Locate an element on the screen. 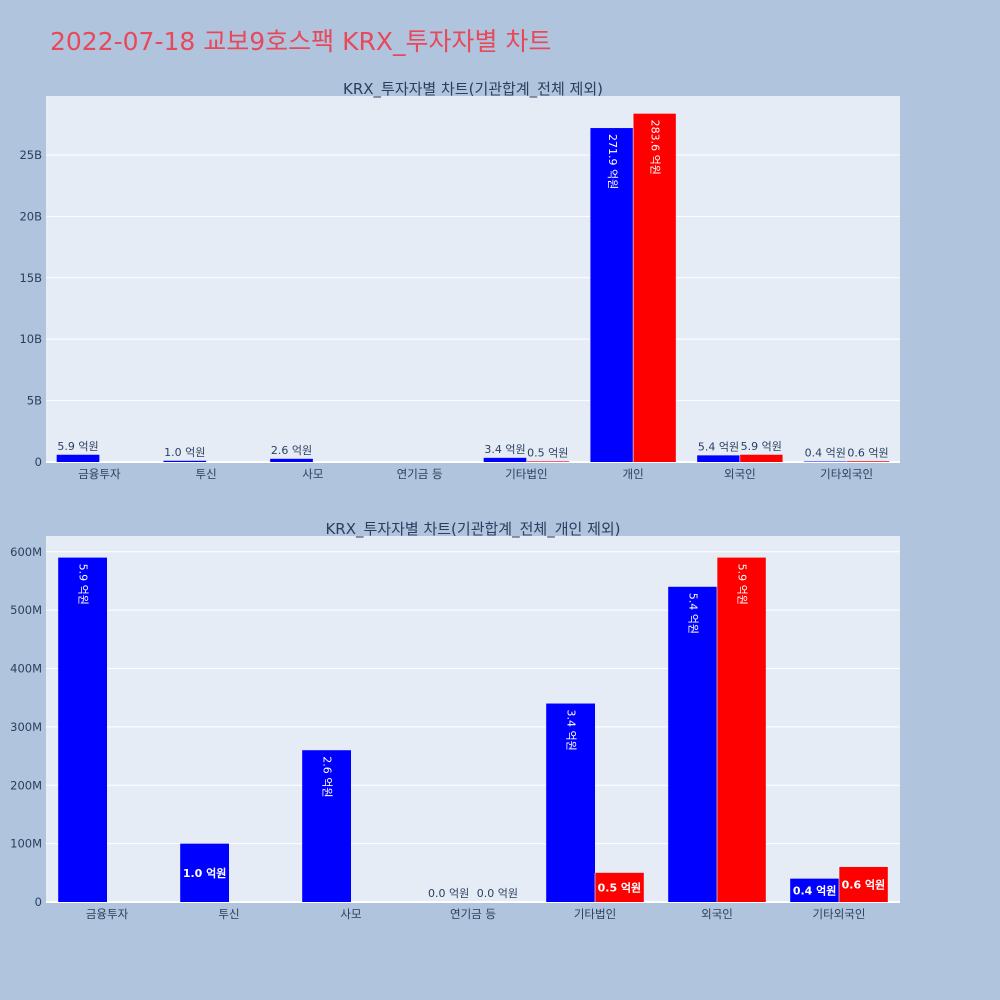 The image size is (1000, 1000). y-axis-ticks: 0 100M 200M 300M 400M 500M 600M is located at coordinates (26, 727).